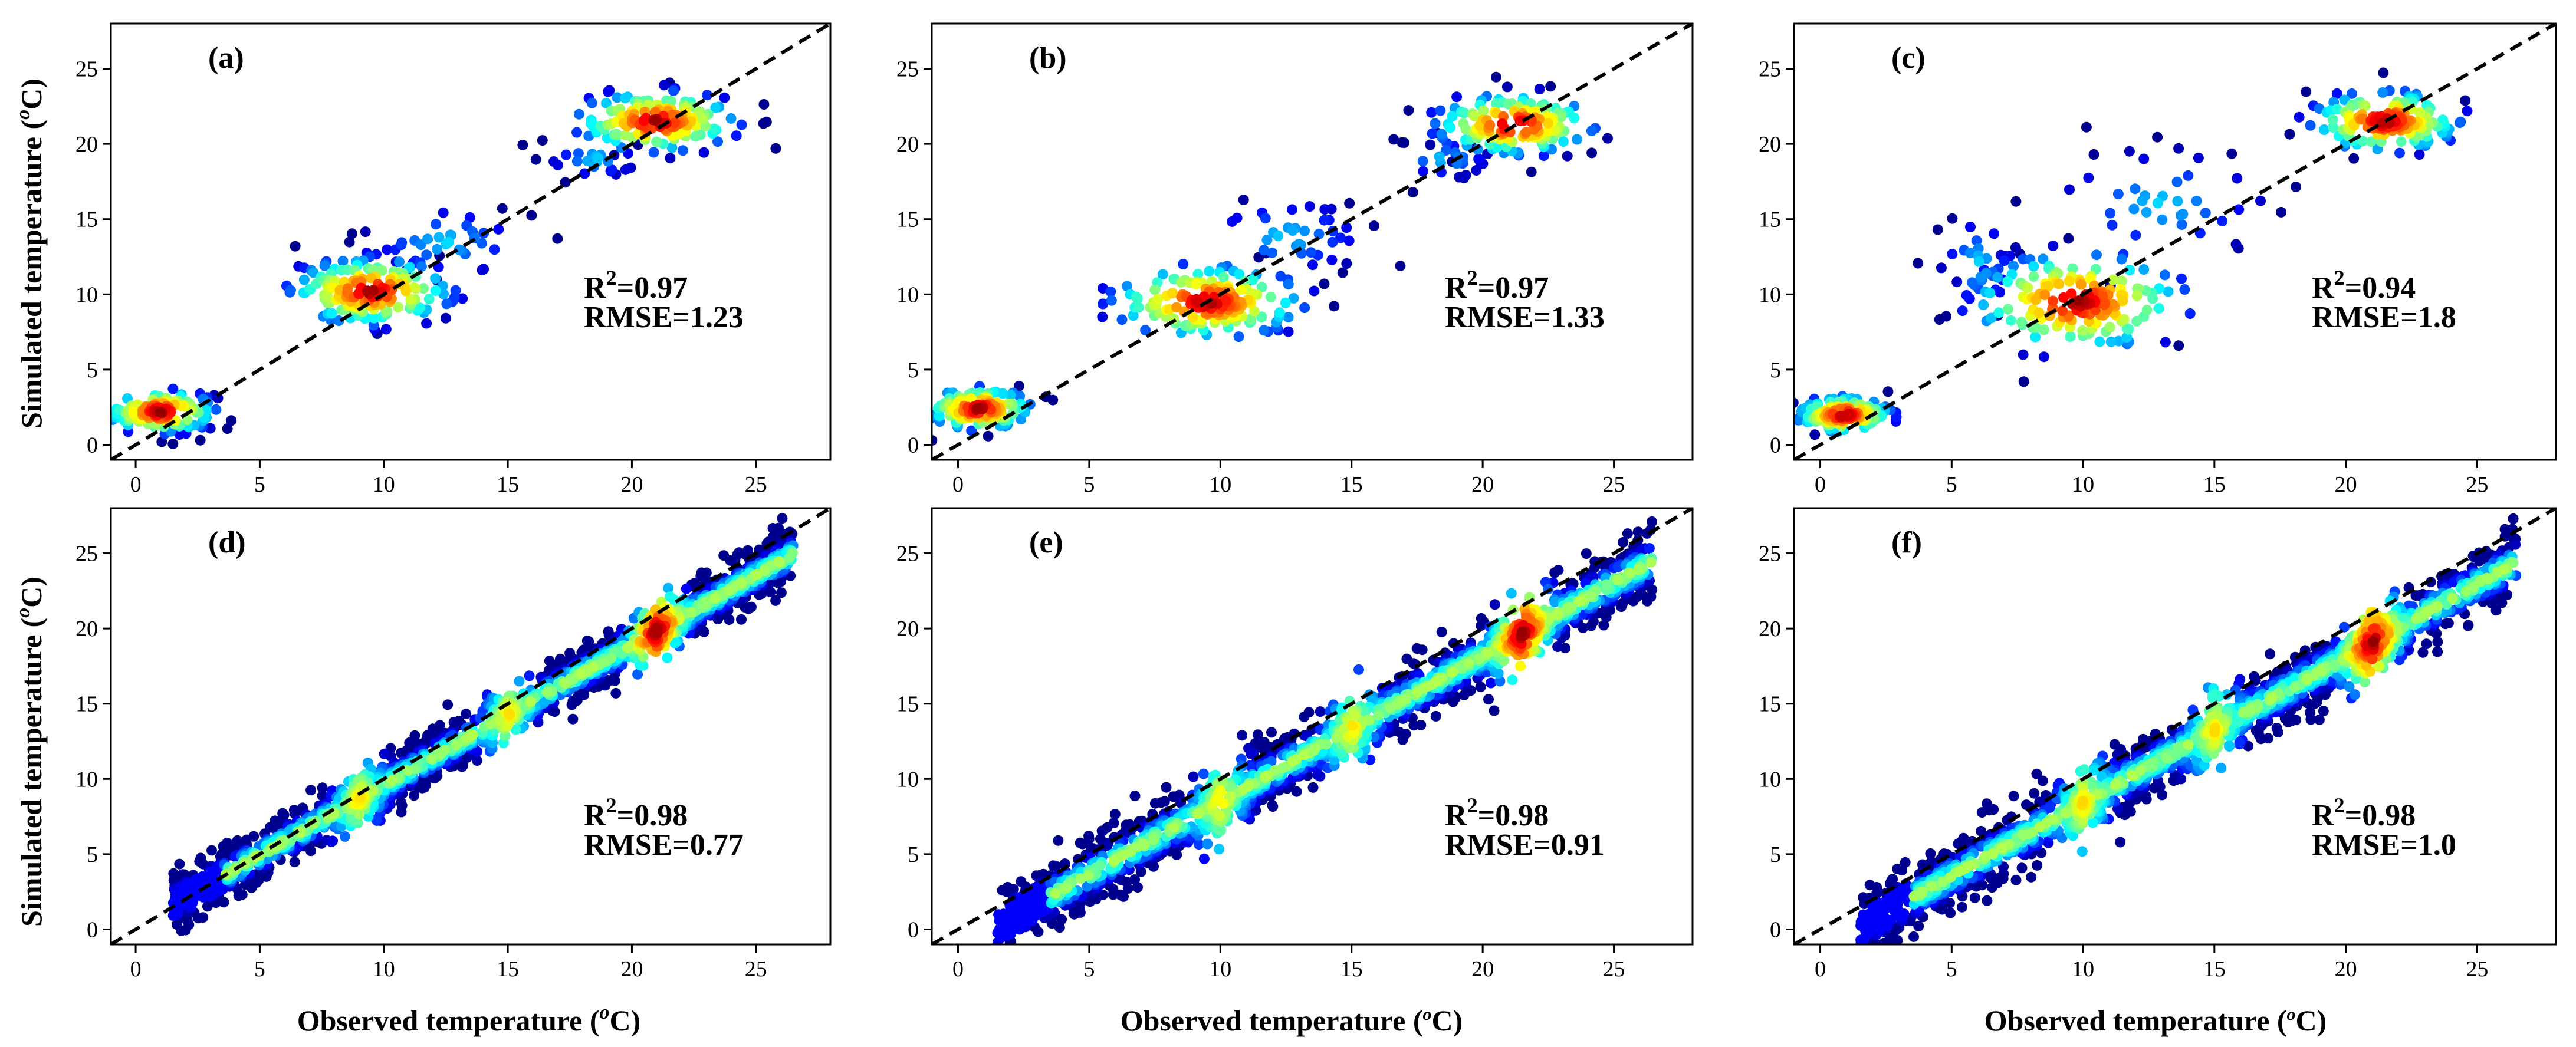 Image resolution: width=2576 pixels, height=1047 pixels. I want to click on r2-stat: R2=0.97, so click(636, 285).